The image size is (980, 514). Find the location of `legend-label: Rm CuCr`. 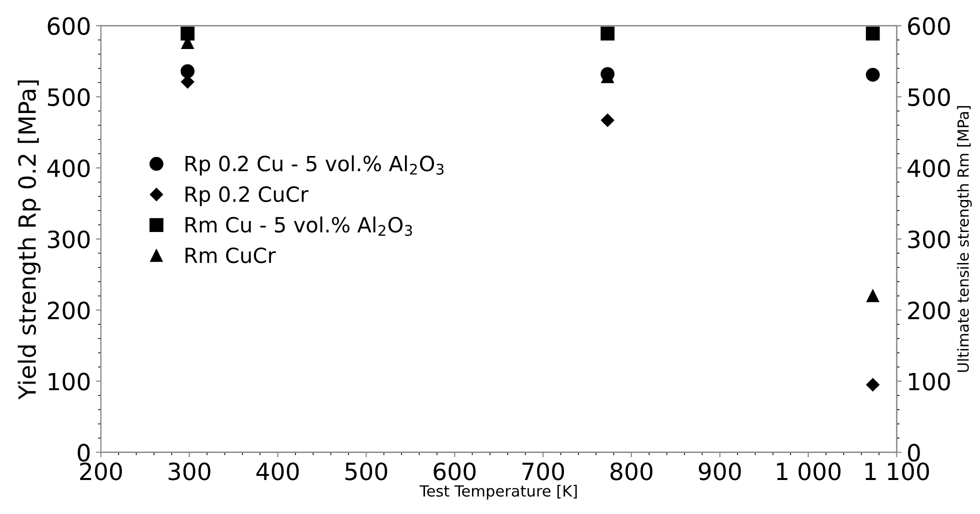

legend-label: Rm CuCr is located at coordinates (231, 255).